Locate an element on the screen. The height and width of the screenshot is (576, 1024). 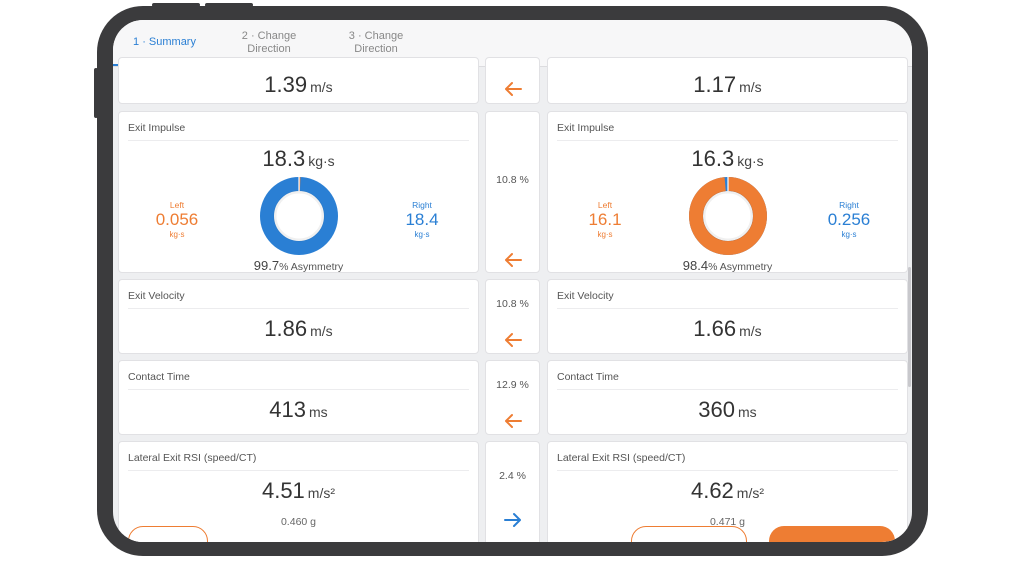
exit-impulse-total-right: 16.3 is located at coordinates (713, 158).